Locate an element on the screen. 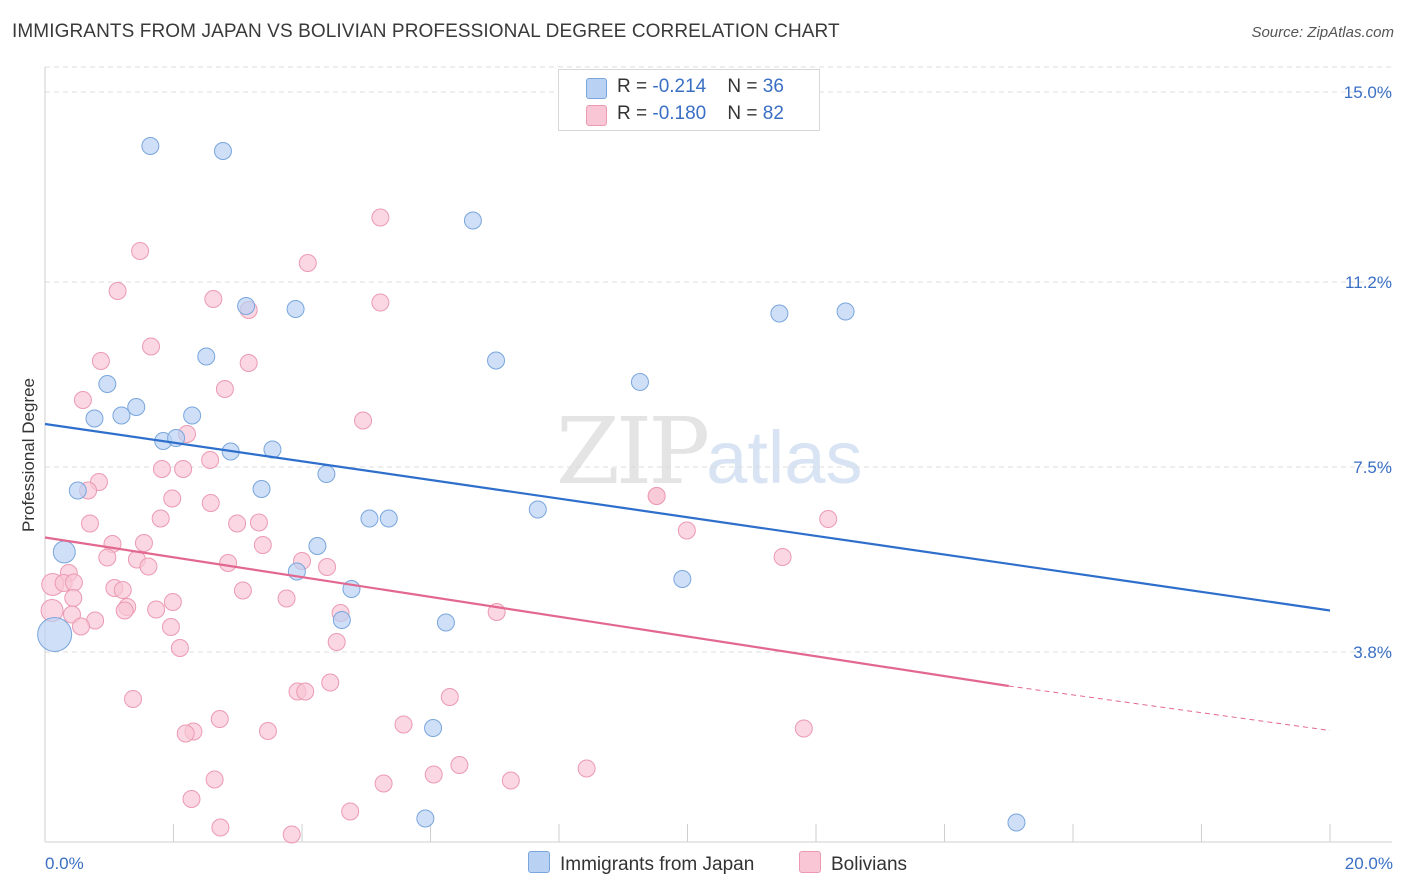 The width and height of the screenshot is (1406, 892). bottom-legend-label-bolivia: Bolivians is located at coordinates (869, 864).